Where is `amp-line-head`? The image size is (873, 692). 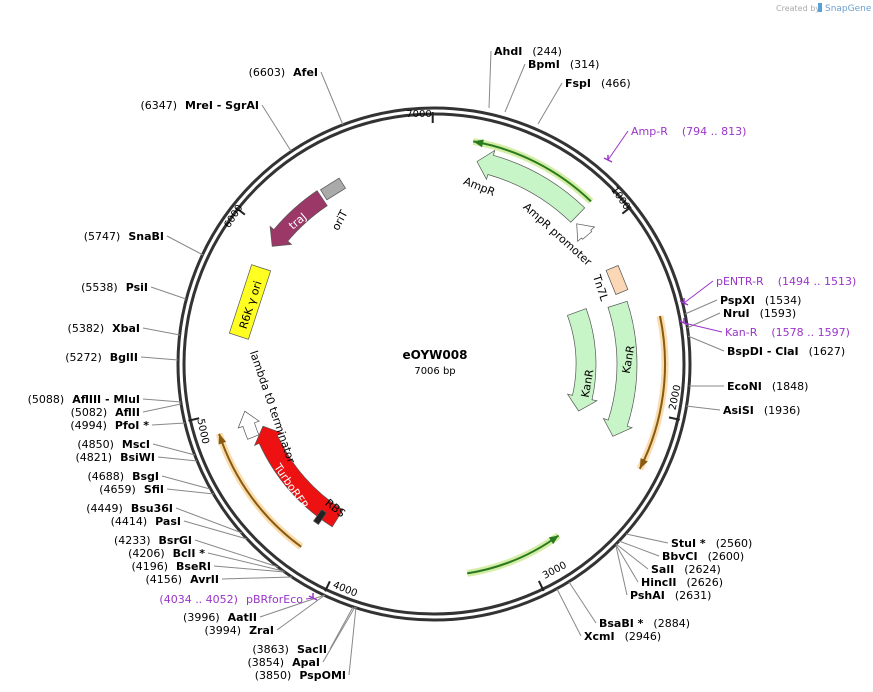
amp-line-head is located at coordinates (478, 143).